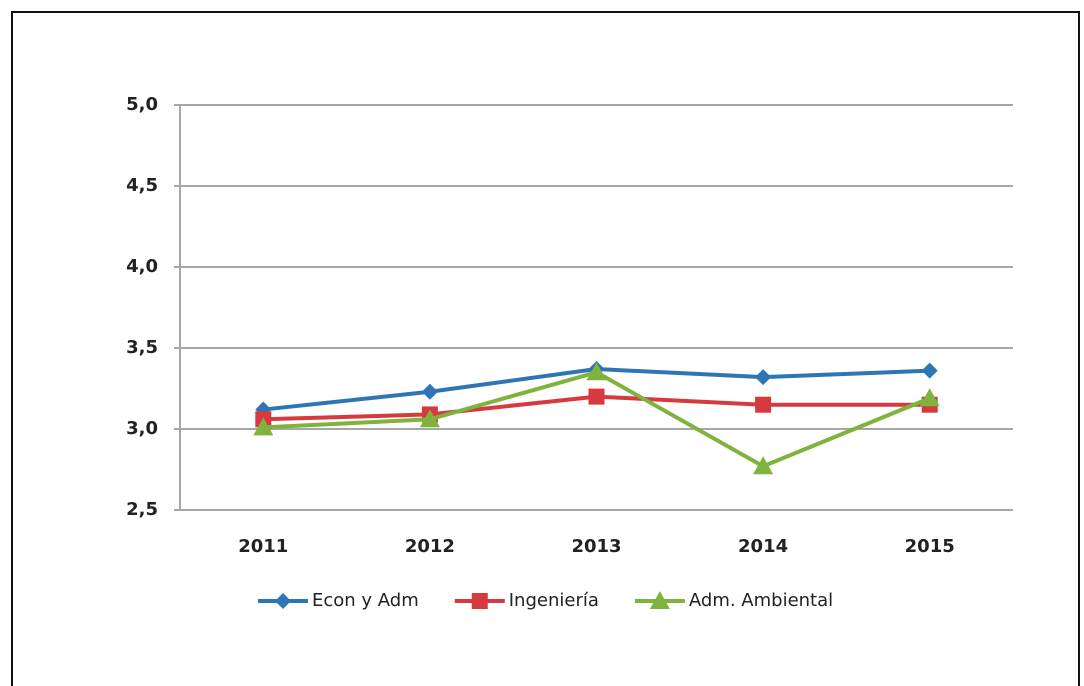 The image size is (1084, 686). I want to click on y-tick-label: 3,5, so click(142, 347).